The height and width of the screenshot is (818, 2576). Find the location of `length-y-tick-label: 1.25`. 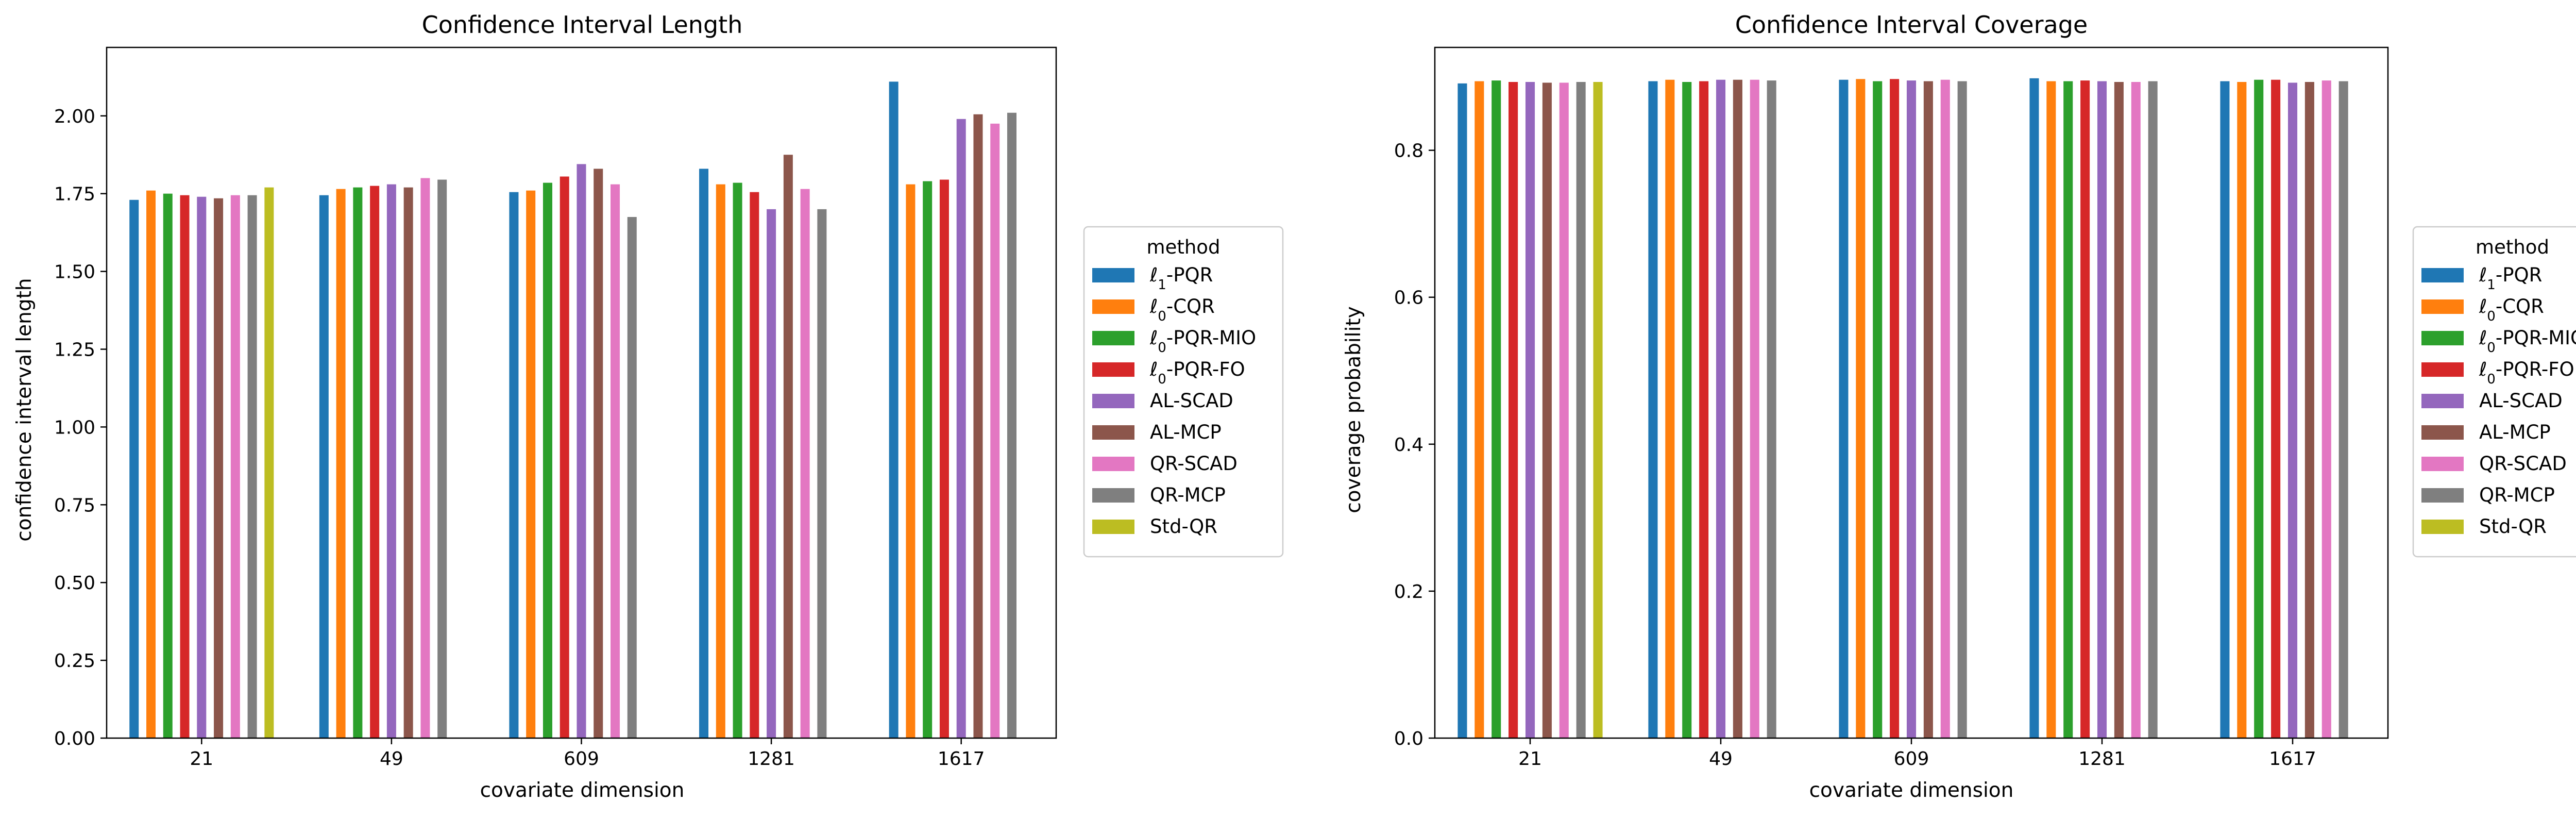

length-y-tick-label: 1.25 is located at coordinates (74, 349).